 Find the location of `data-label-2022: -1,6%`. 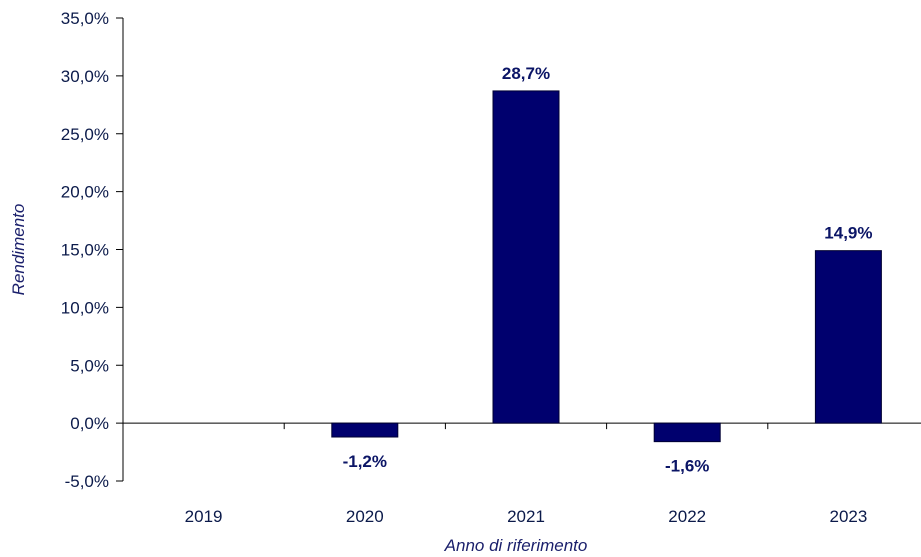

data-label-2022: -1,6% is located at coordinates (687, 466).